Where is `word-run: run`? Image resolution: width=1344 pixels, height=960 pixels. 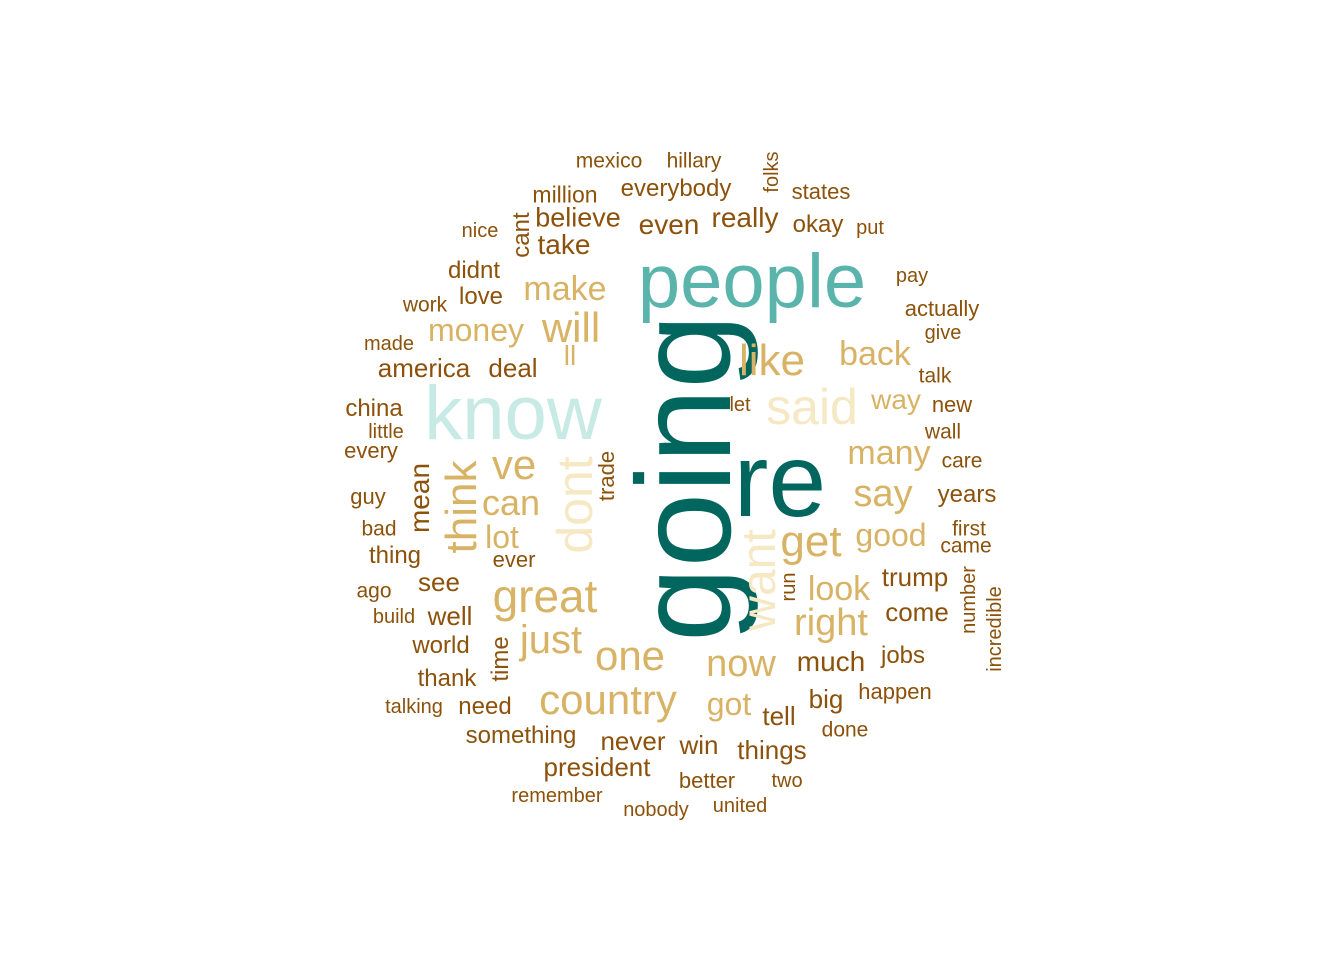 word-run: run is located at coordinates (789, 587).